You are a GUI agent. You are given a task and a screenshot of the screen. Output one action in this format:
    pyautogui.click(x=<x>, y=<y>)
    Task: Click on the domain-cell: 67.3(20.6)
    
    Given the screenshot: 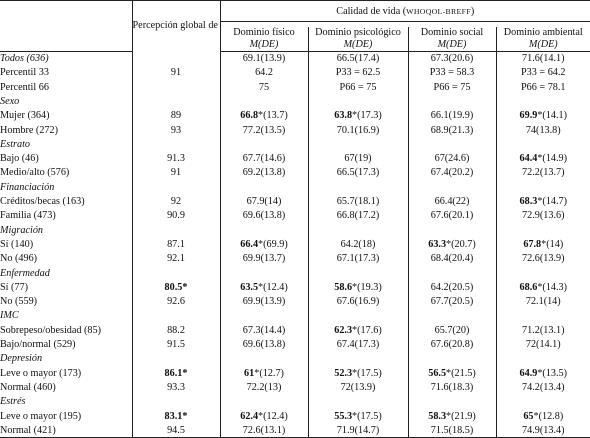 What is the action you would take?
    pyautogui.click(x=451, y=58)
    